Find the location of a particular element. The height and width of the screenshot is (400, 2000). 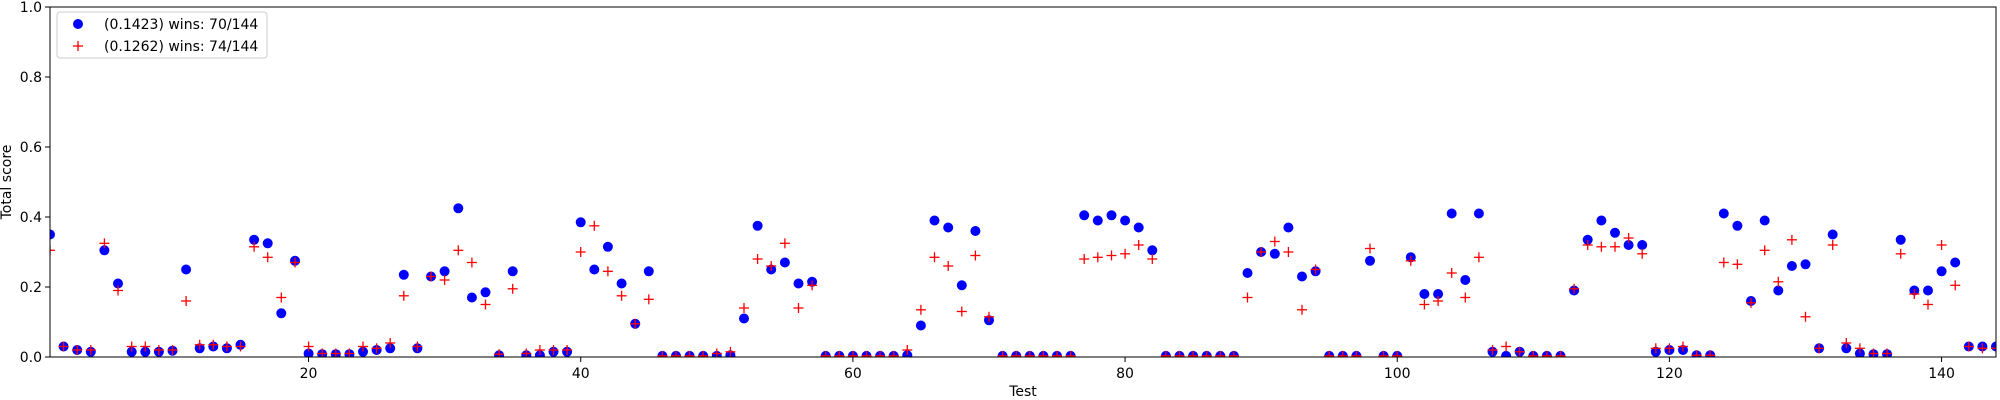

x-tick-label: 100 is located at coordinates (1397, 374).